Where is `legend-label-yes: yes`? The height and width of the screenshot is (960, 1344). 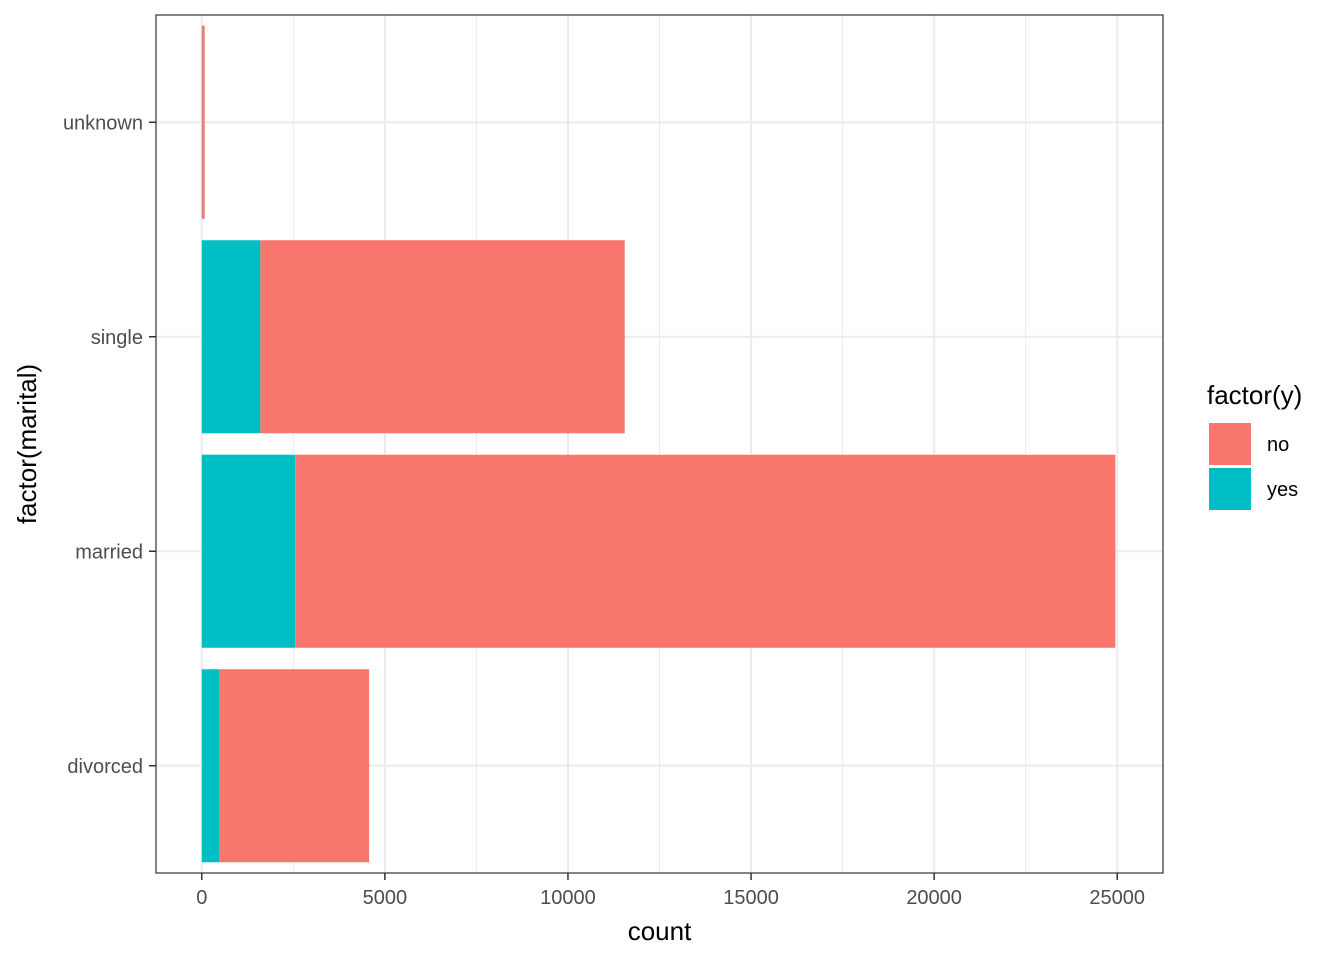 legend-label-yes: yes is located at coordinates (1282, 490).